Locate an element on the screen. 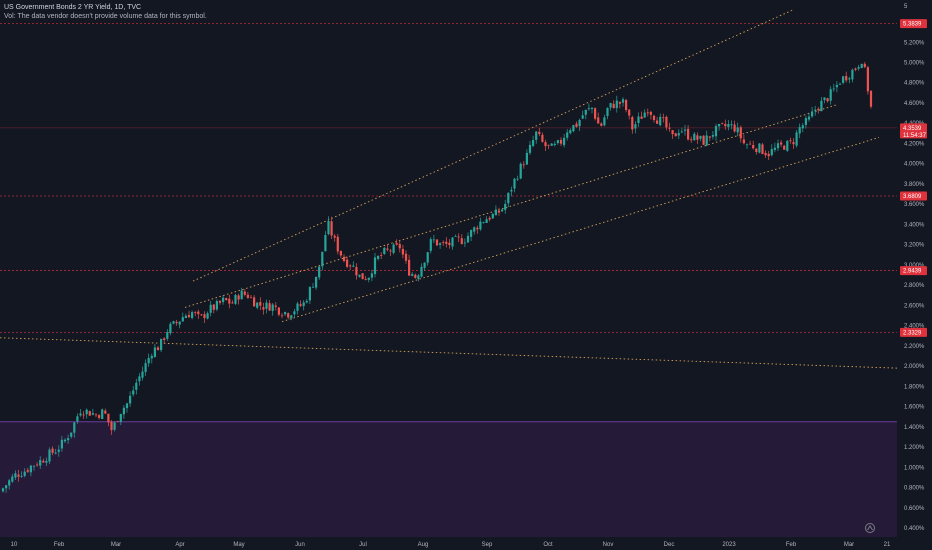  badge-mid-level: 3.6809 is located at coordinates (912, 197).